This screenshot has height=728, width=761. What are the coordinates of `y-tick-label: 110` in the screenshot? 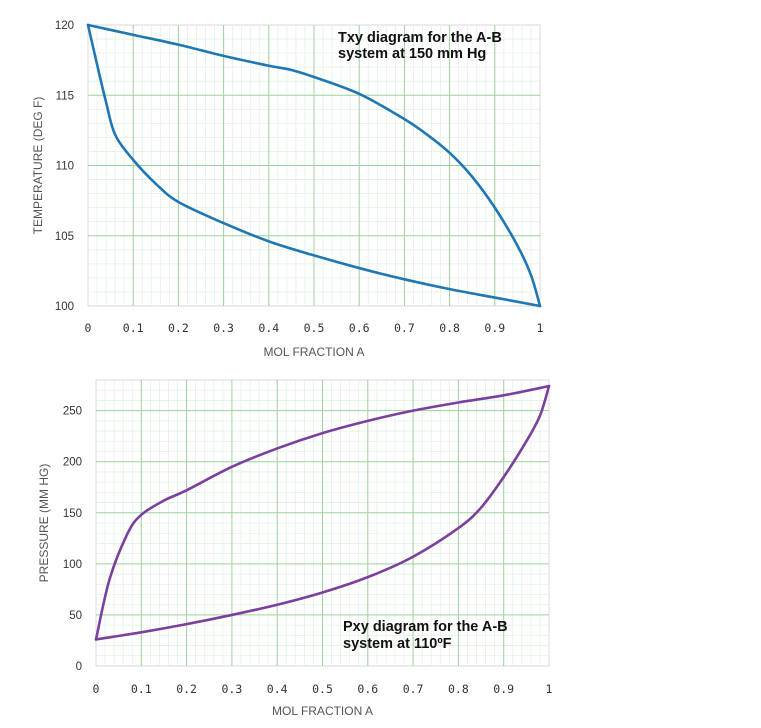 It's located at (65, 167).